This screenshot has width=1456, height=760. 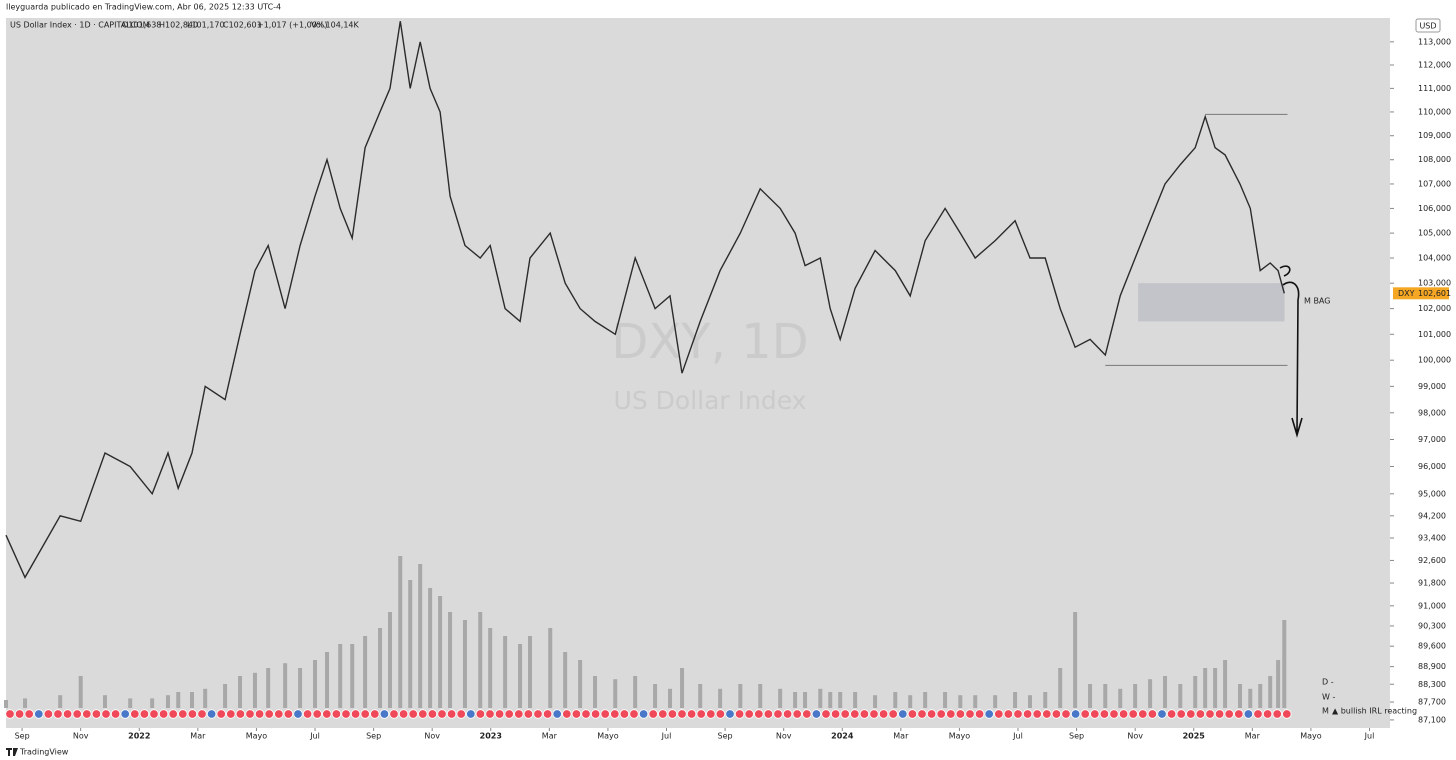 I want to click on arrow-drawing, so click(x=1291, y=351).